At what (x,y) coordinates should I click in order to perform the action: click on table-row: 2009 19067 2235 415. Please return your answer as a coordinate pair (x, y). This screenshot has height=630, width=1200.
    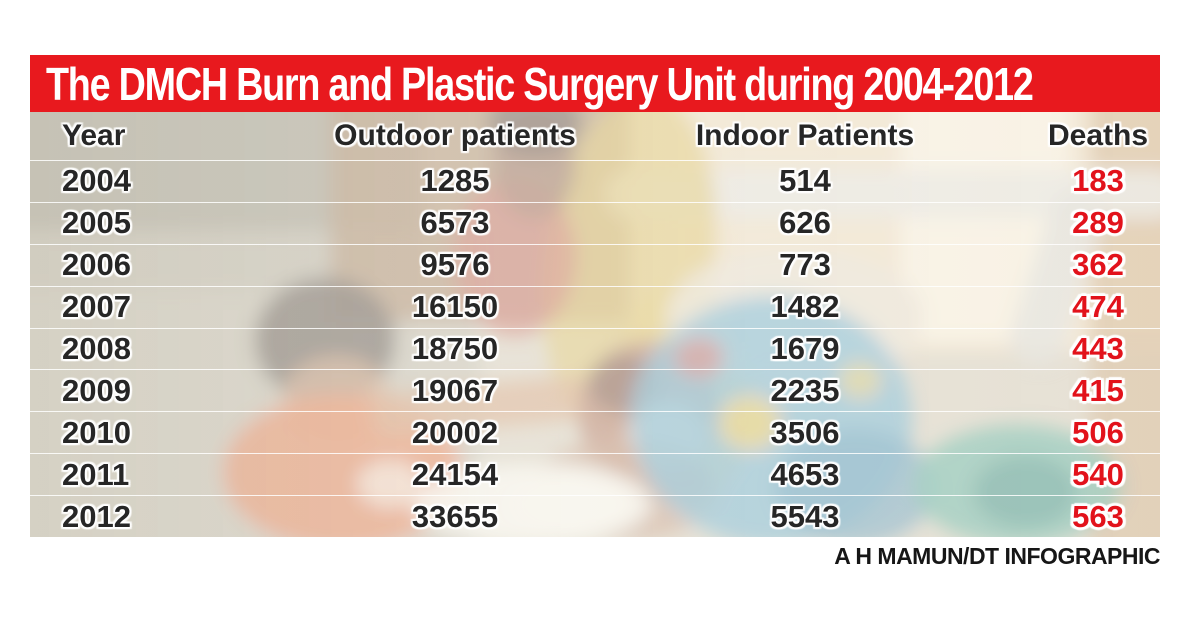
    Looking at the image, I should click on (595, 390).